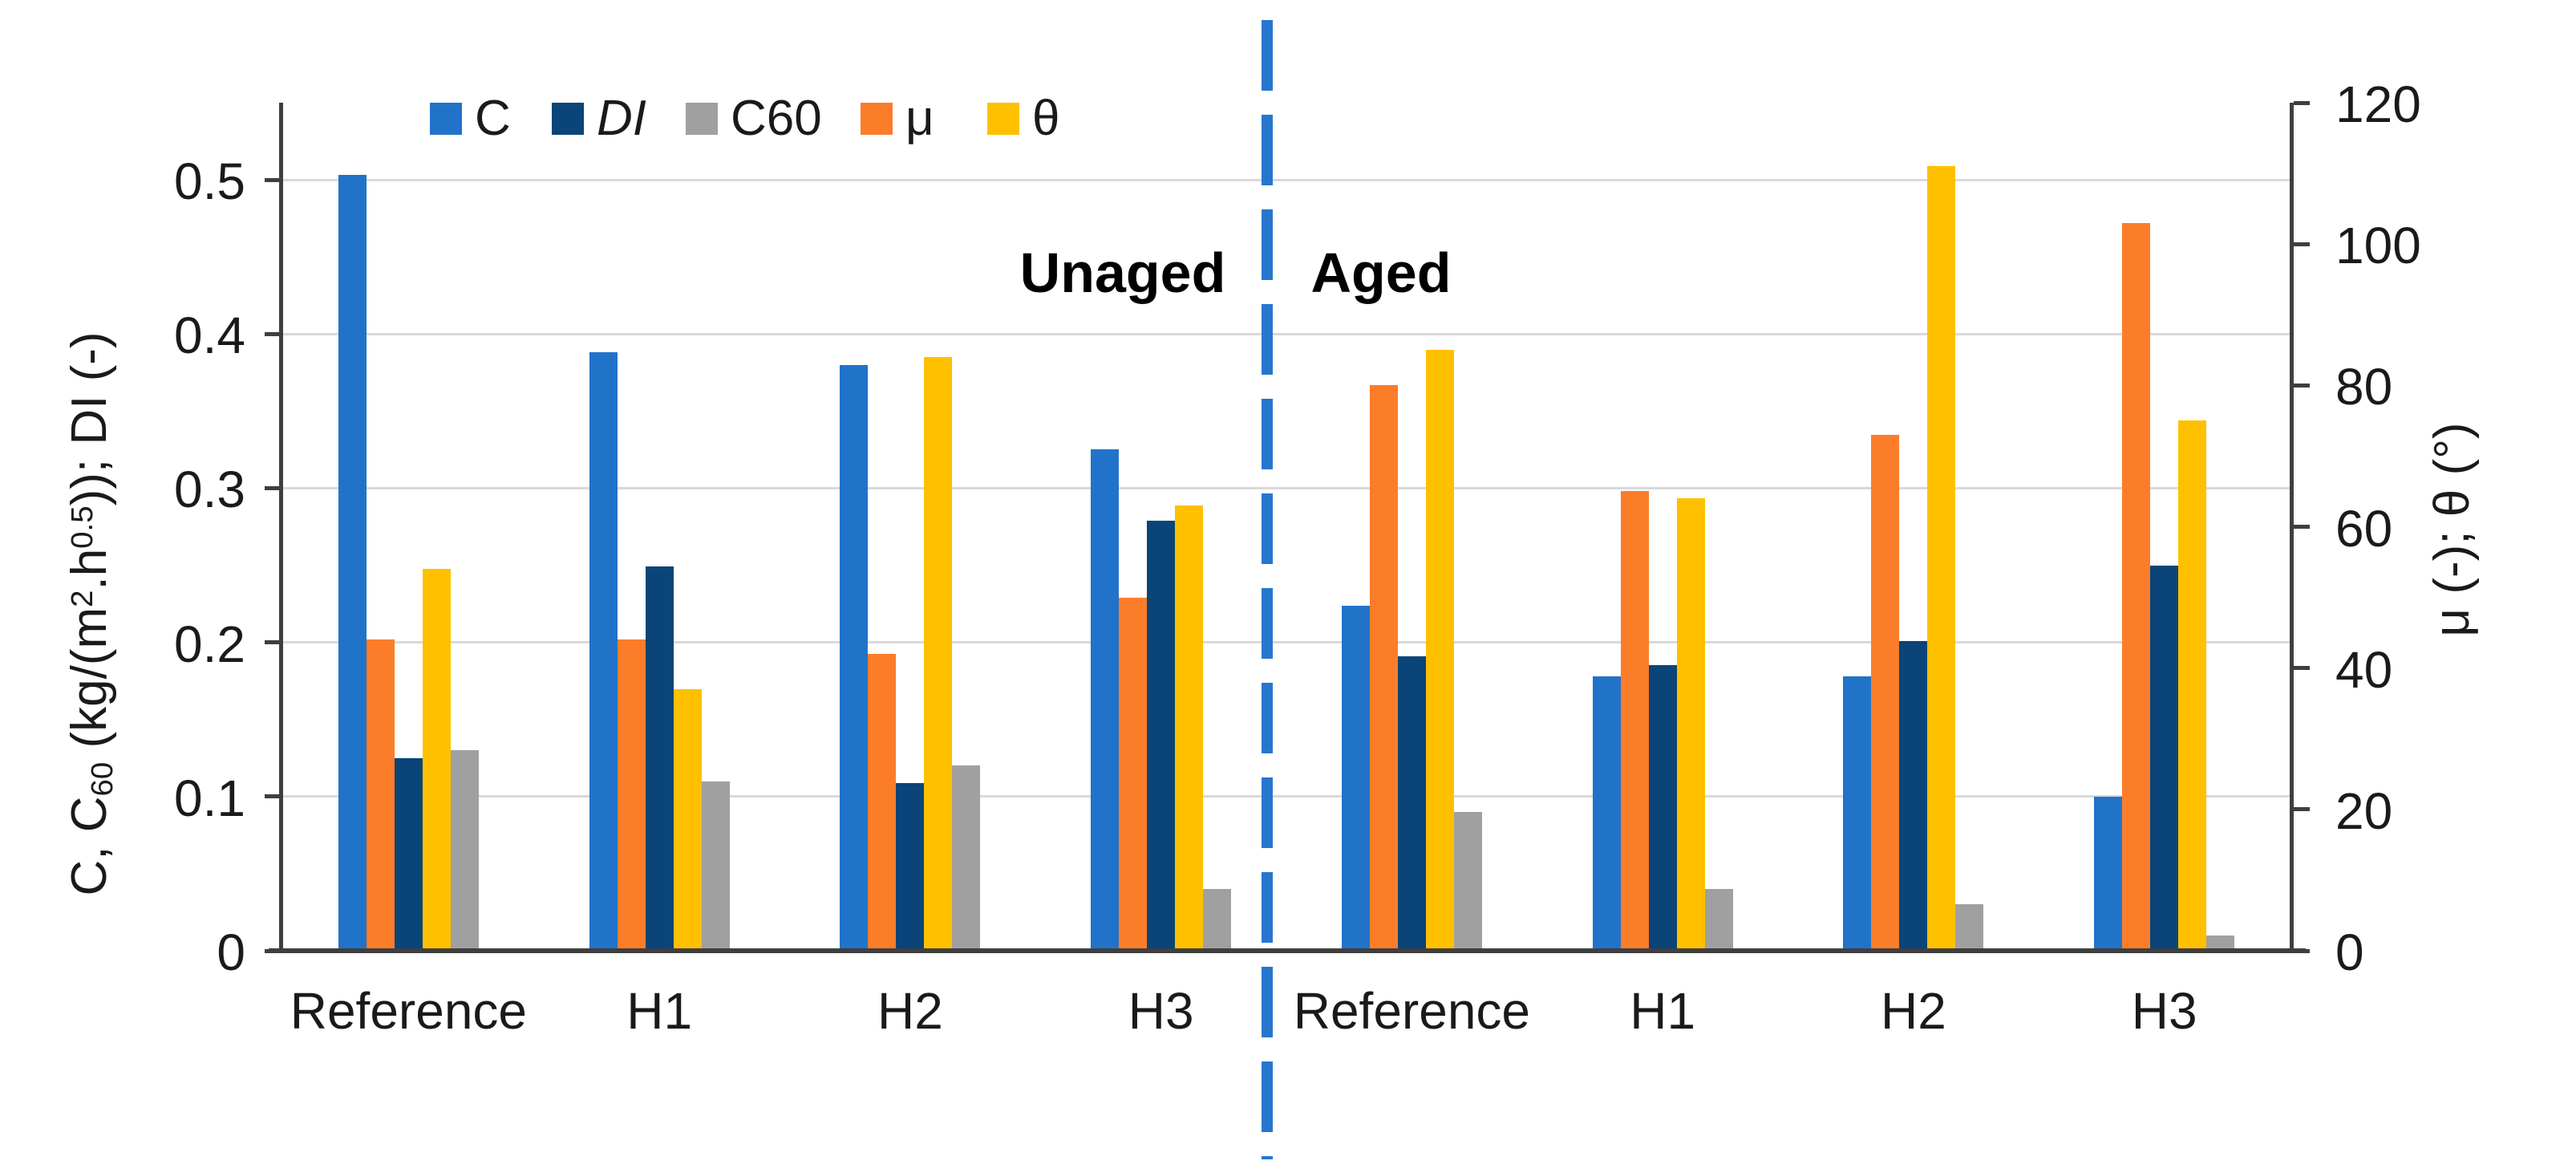 The height and width of the screenshot is (1173, 2576). I want to click on bar-μ-H3-7, so click(2136, 586).